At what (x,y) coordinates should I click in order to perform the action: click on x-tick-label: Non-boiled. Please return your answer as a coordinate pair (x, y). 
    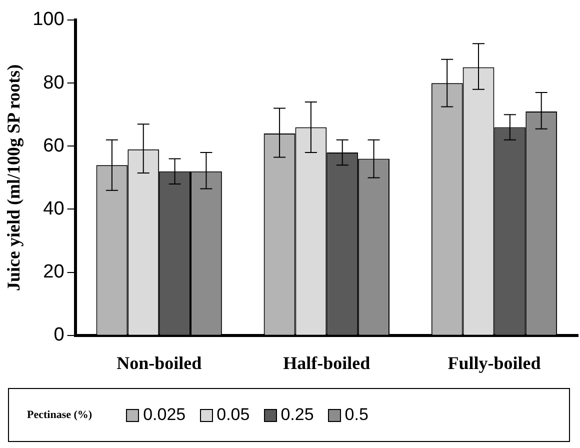
    Looking at the image, I should click on (159, 362).